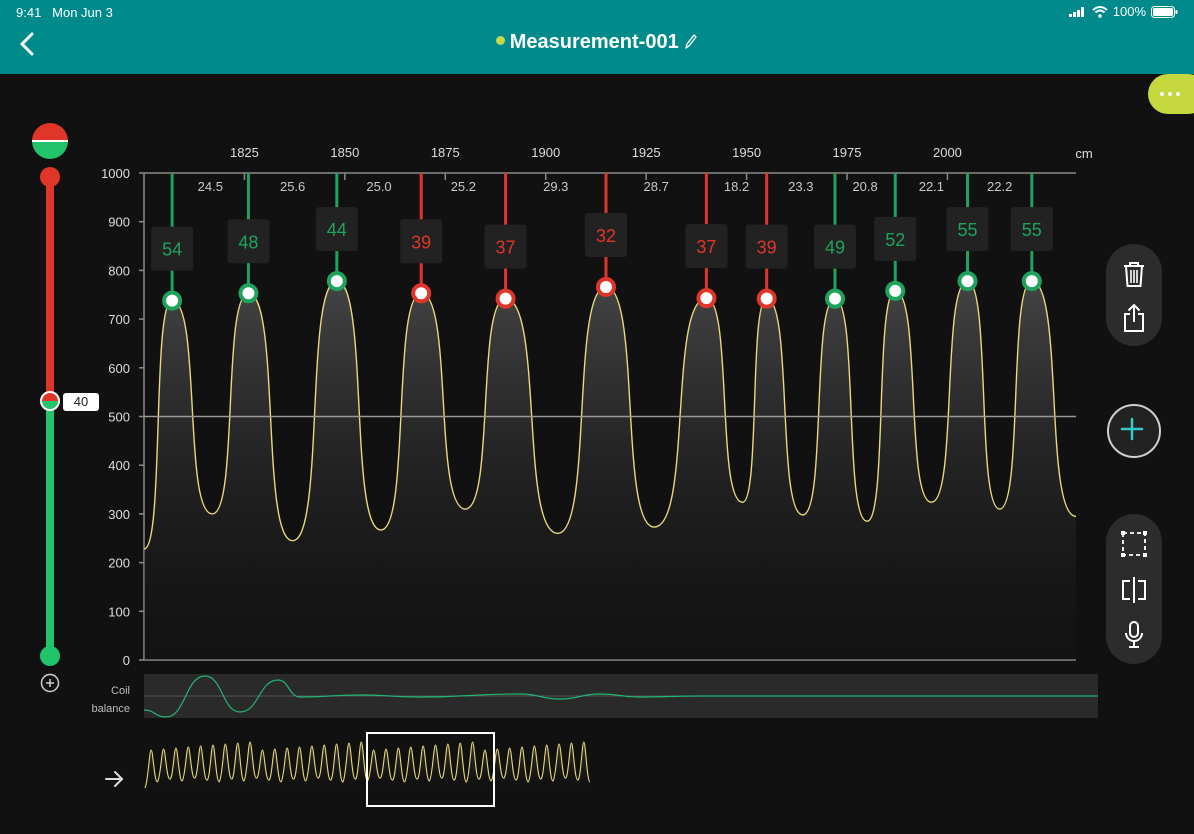 The image size is (1194, 834). What do you see at coordinates (691, 41) in the screenshot?
I see `pencil-icon` at bounding box center [691, 41].